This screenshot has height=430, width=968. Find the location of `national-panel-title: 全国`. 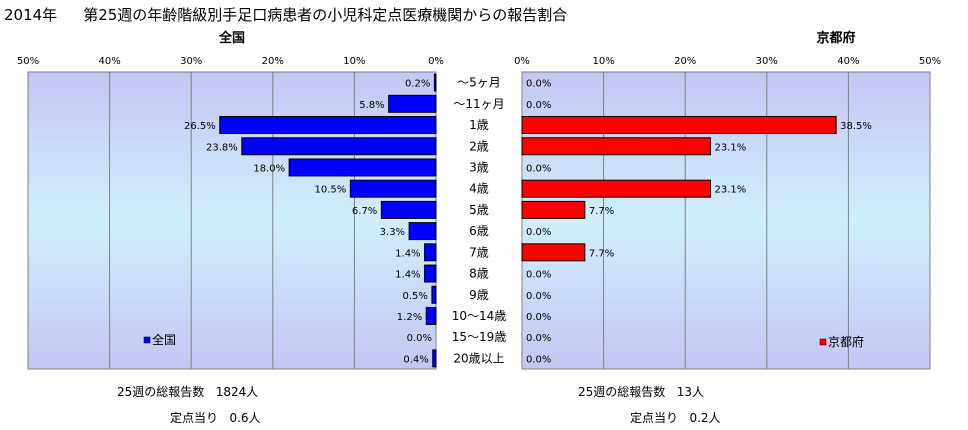

national-panel-title: 全国 is located at coordinates (231, 38).